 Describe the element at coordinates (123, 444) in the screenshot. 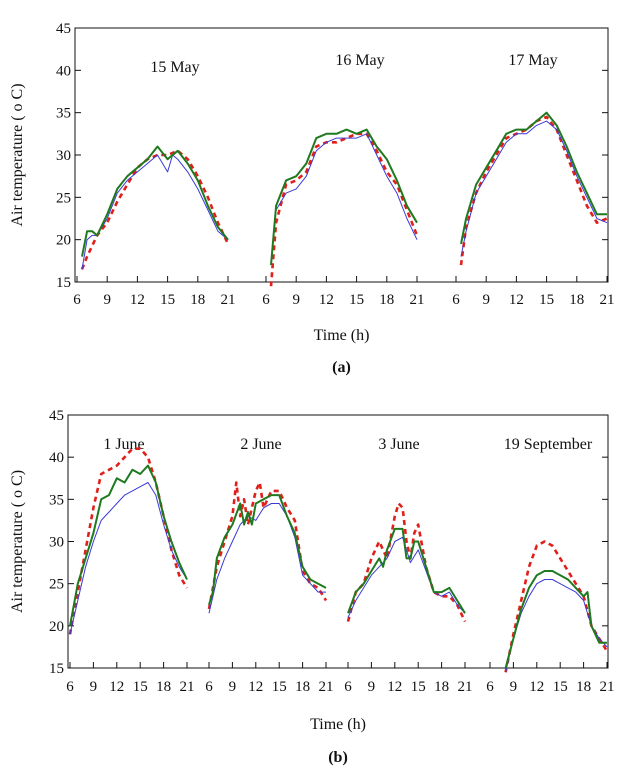

I see `day-label: 1 June` at that location.